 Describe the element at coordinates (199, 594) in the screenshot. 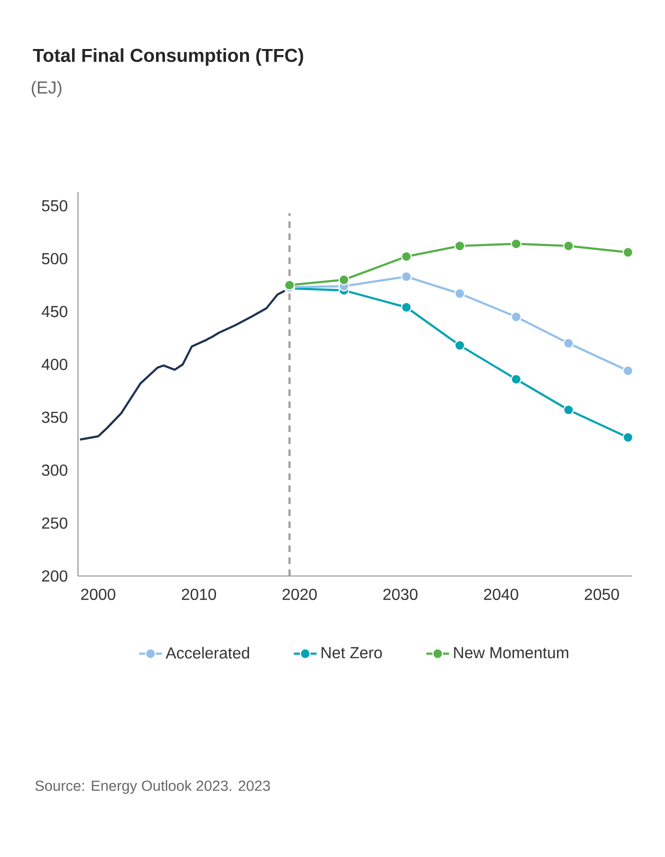

I see `x-tick-label: 2010` at that location.